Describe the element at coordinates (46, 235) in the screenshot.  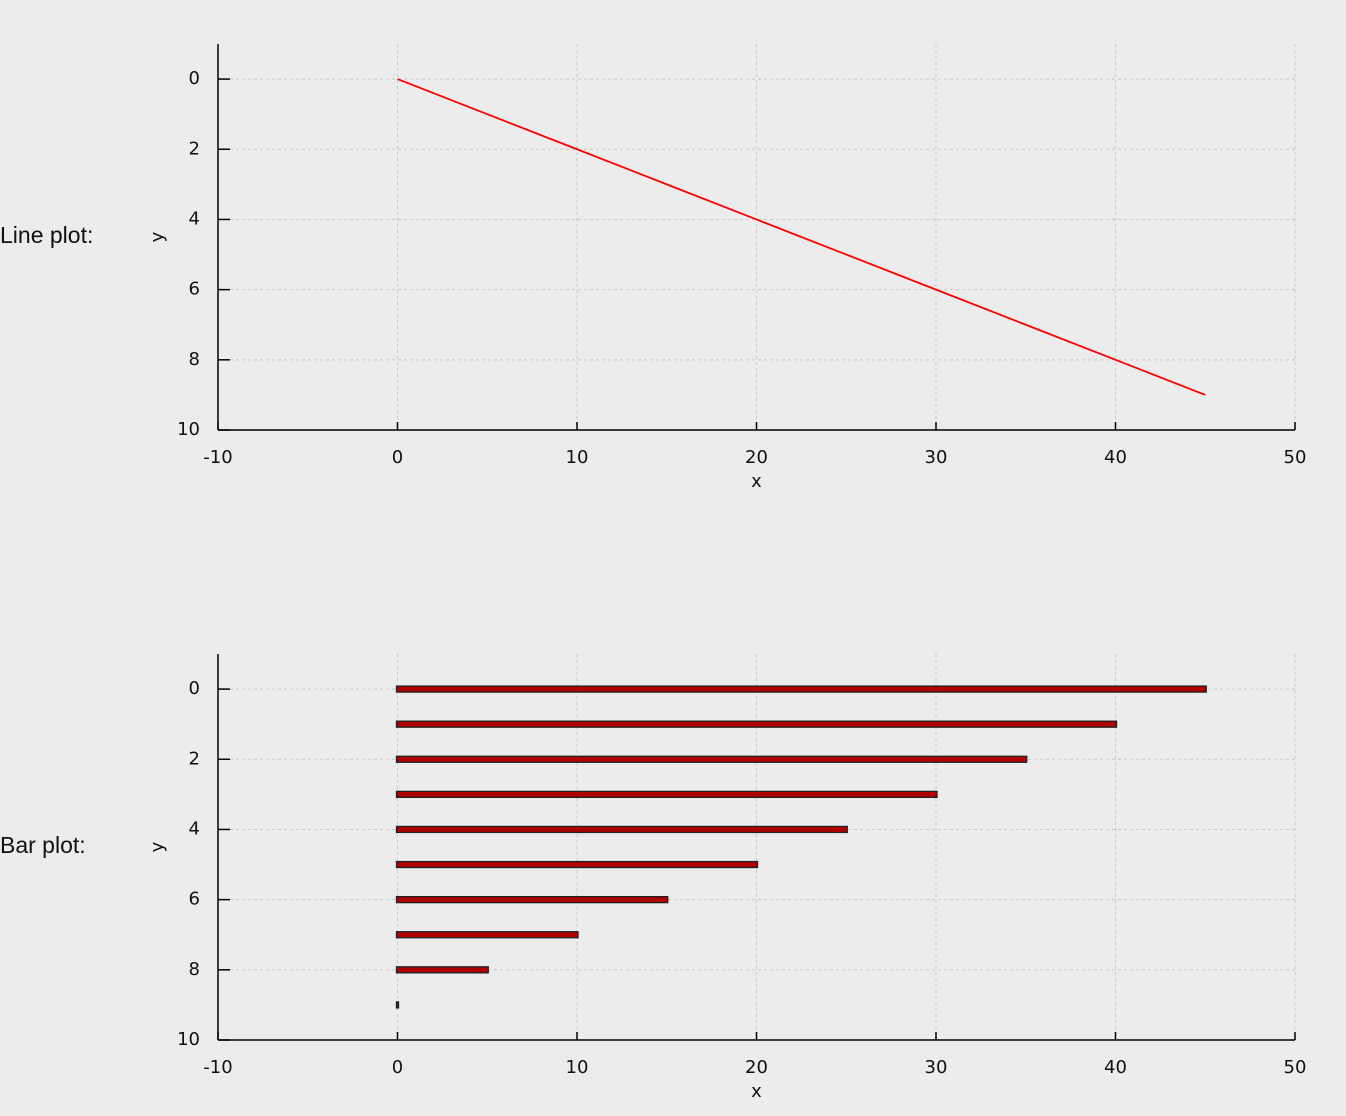
I see `caption: Line plot:` at that location.